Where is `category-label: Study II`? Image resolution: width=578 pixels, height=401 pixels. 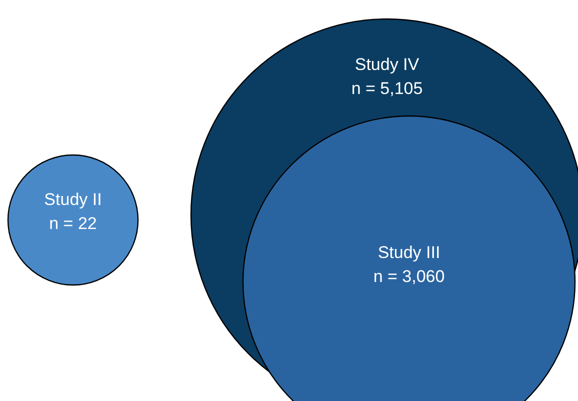
category-label: Study II is located at coordinates (73, 199).